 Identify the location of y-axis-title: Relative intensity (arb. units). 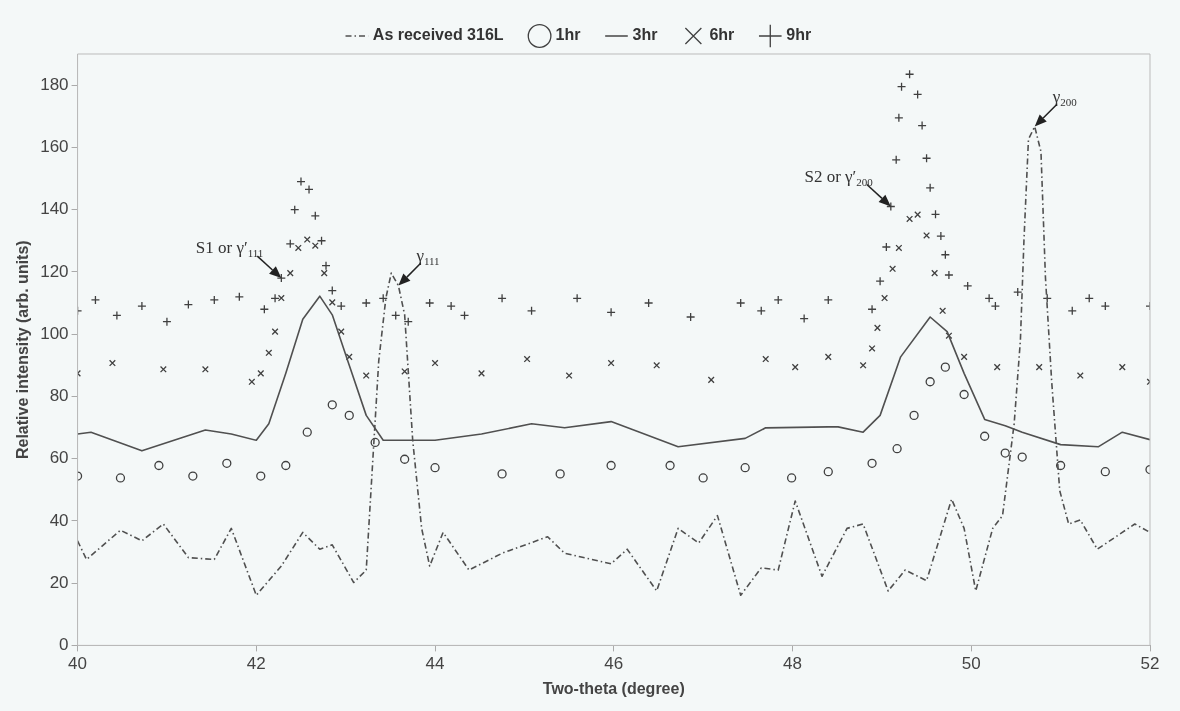
(23, 350).